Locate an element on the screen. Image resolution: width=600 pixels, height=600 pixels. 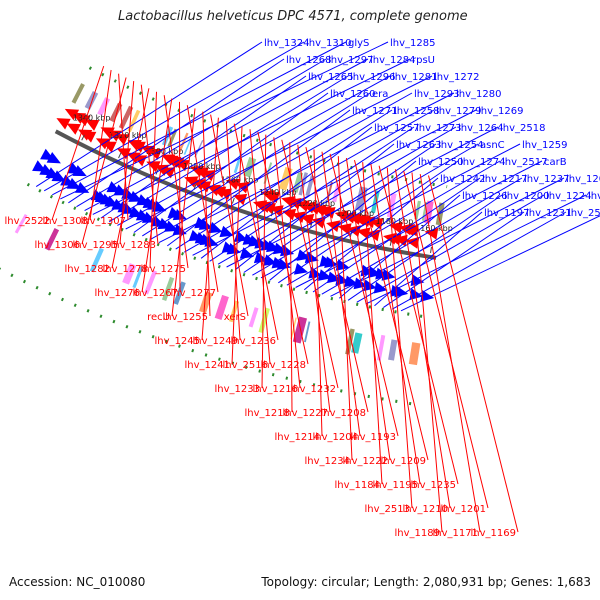
forward-gene-label: lhv_1269 is located at coordinates (500, 111).